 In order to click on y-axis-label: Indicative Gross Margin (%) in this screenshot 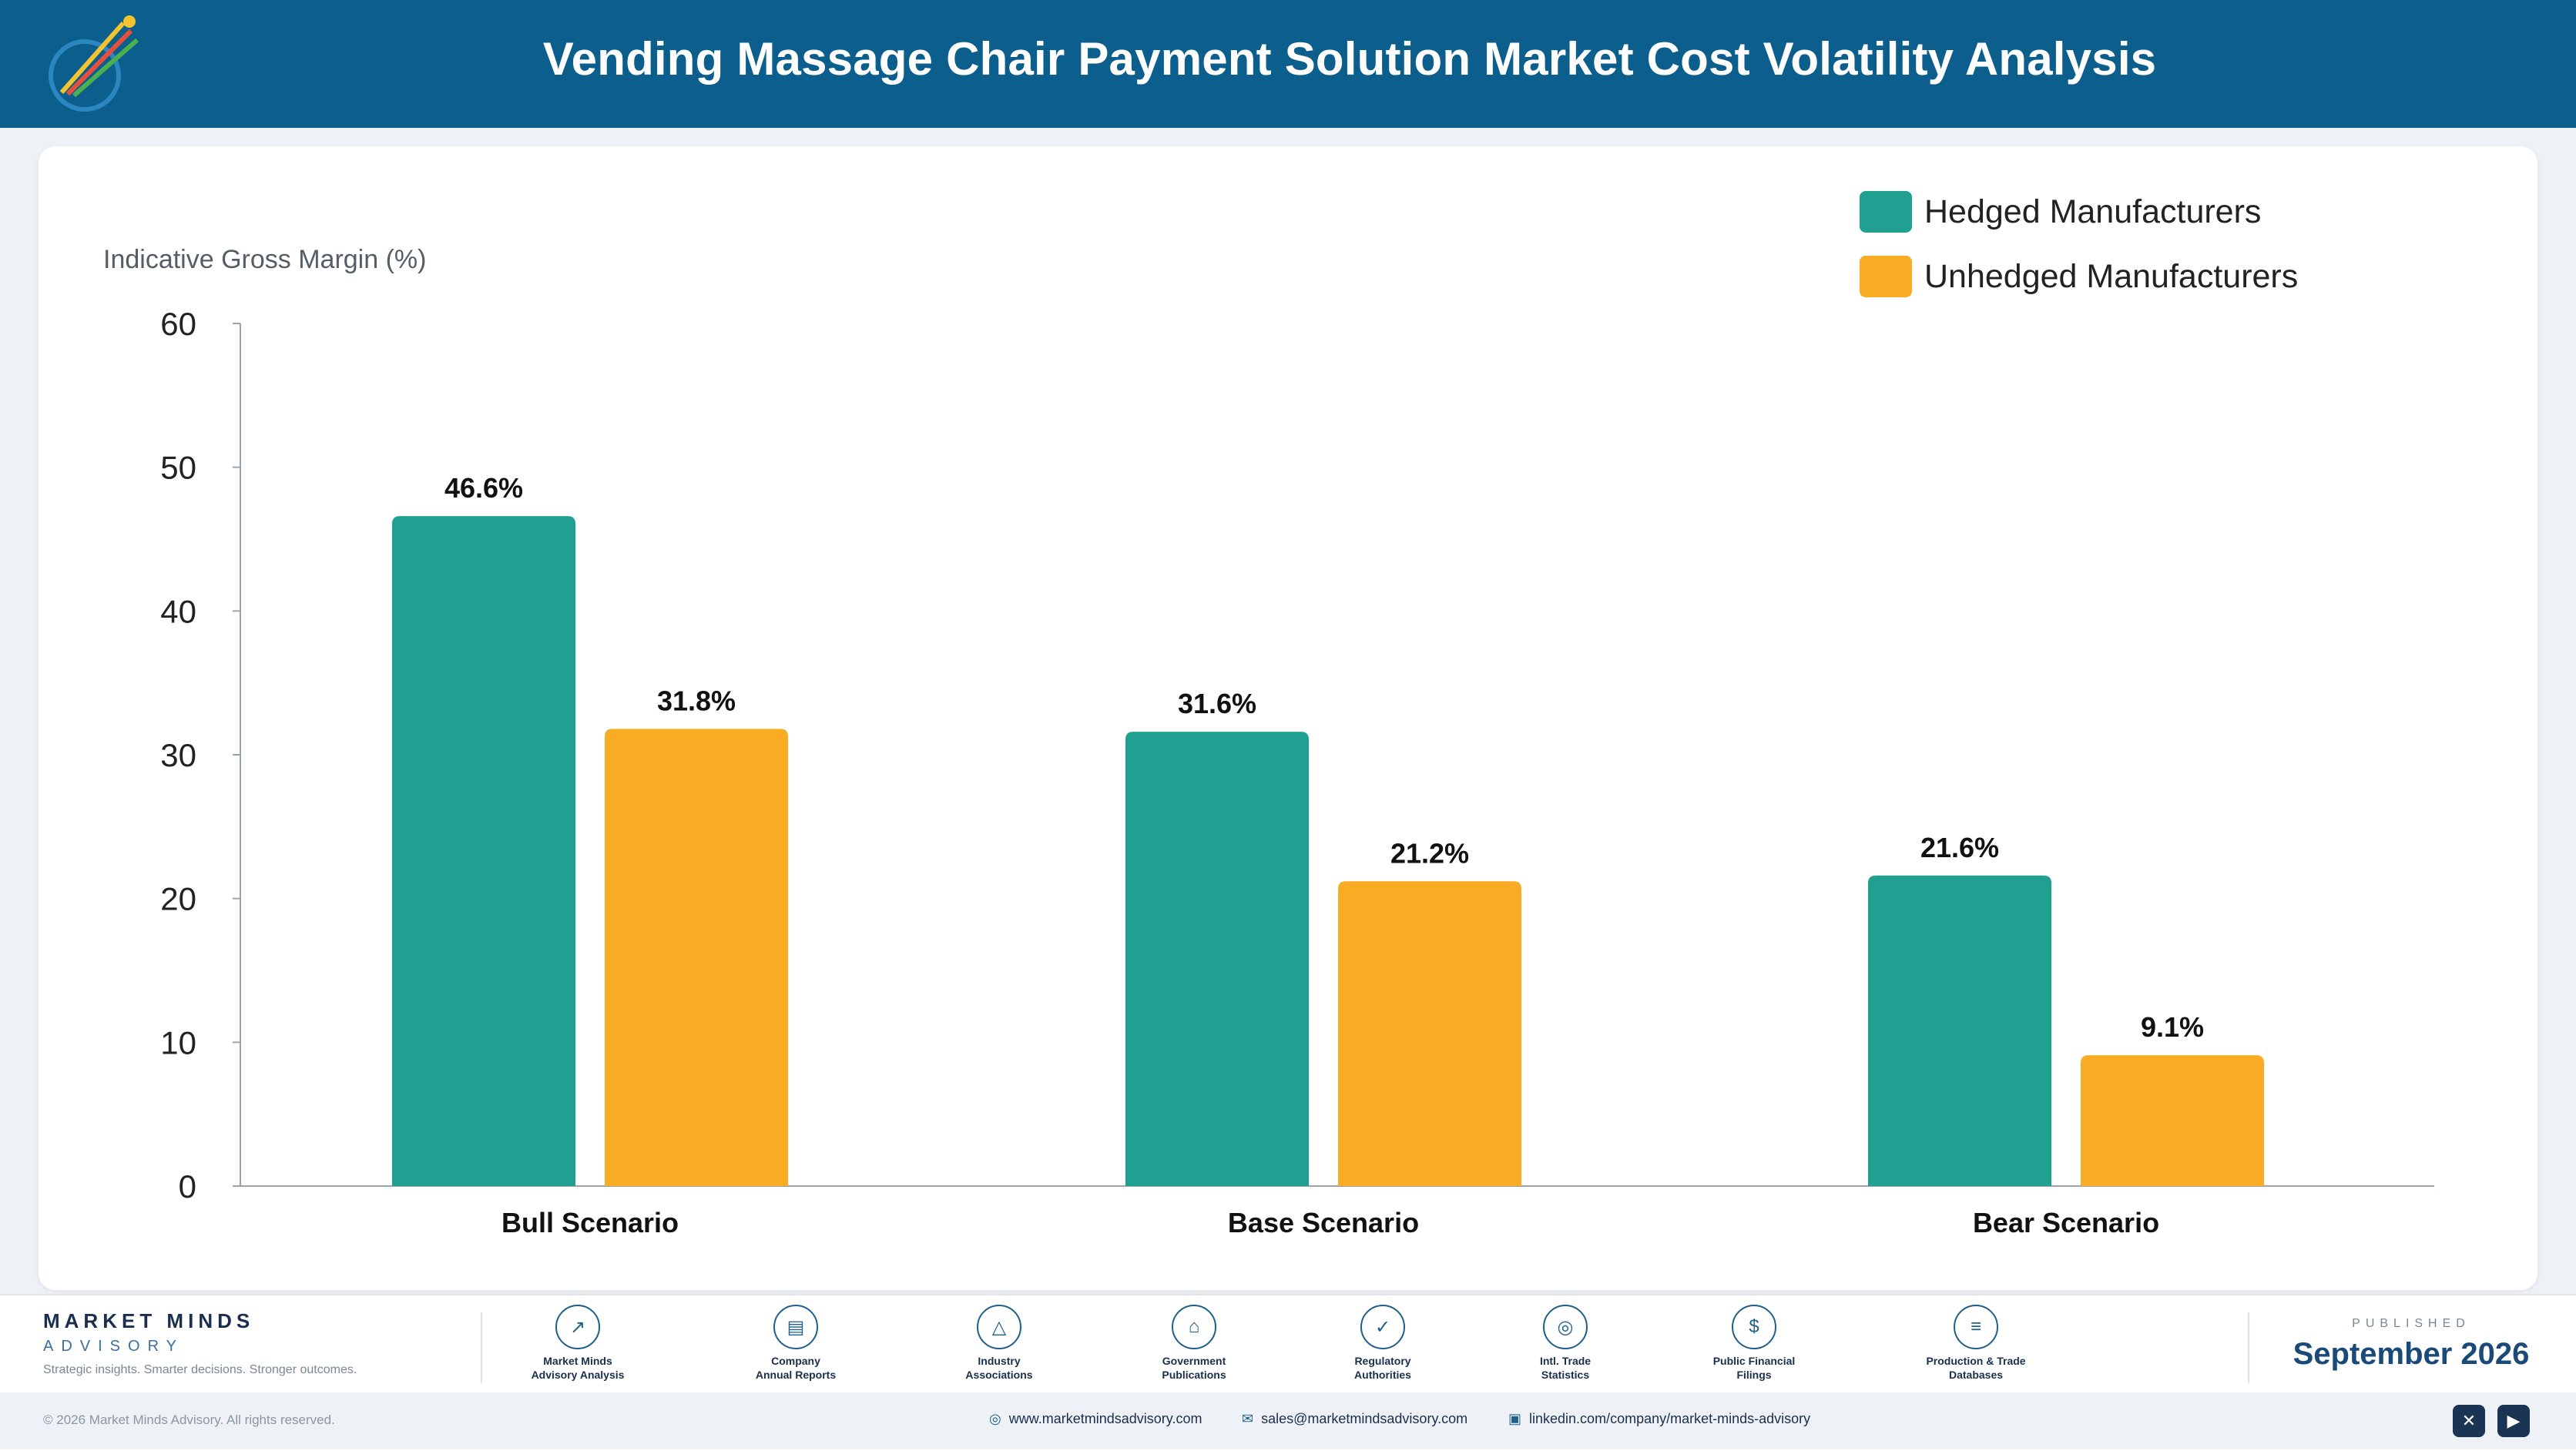, I will do `click(264, 259)`.